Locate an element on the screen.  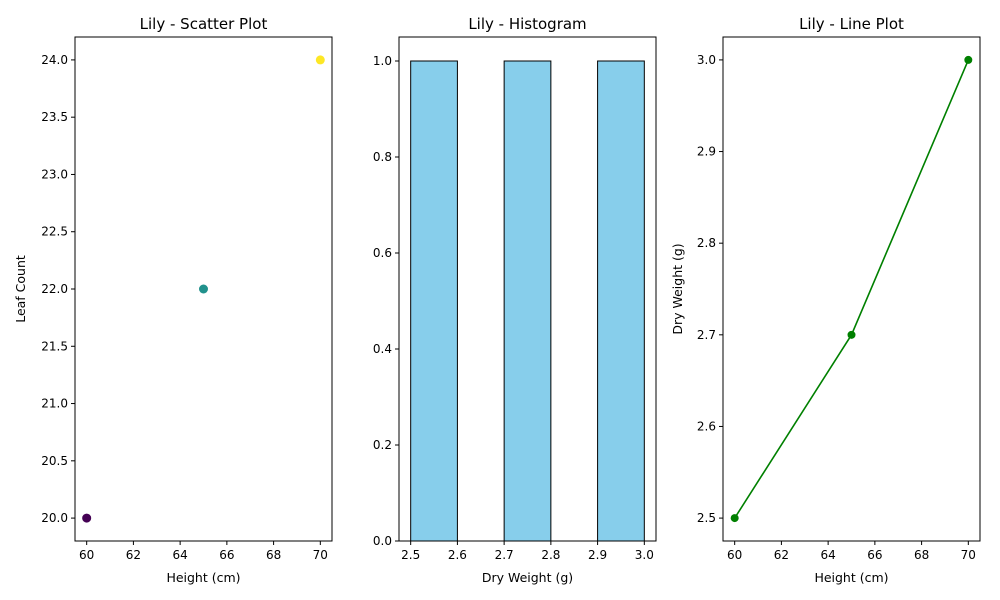
histogram-xtick-label: 2.6 is located at coordinates (457, 555).